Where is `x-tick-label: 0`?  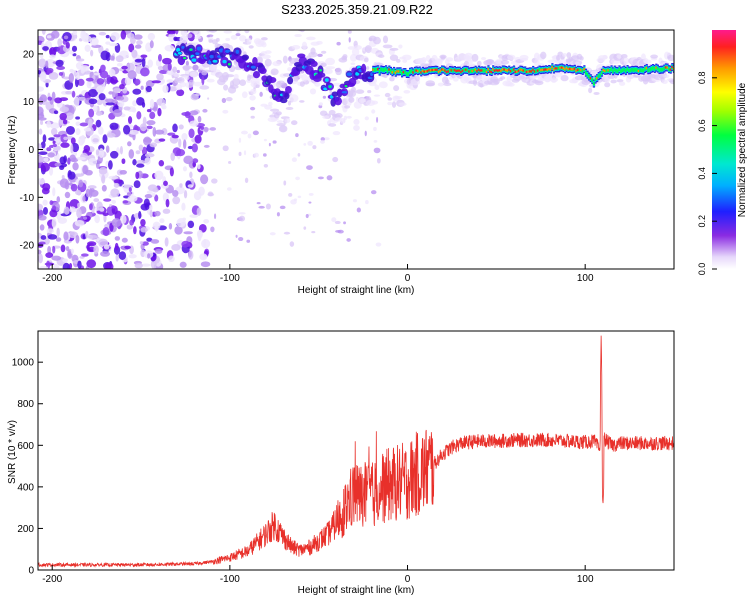 x-tick-label: 0 is located at coordinates (408, 278).